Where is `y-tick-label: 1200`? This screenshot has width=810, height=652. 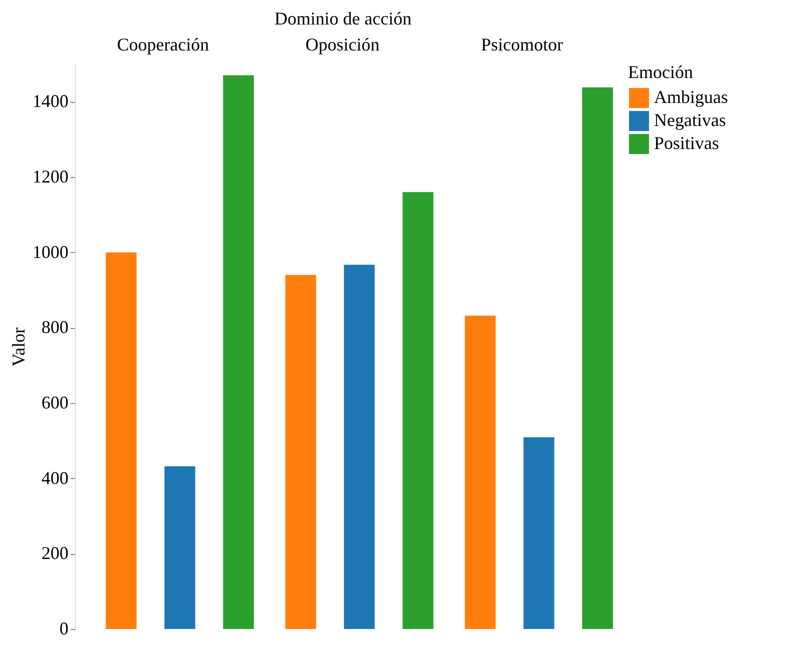 y-tick-label: 1200 is located at coordinates (50, 176).